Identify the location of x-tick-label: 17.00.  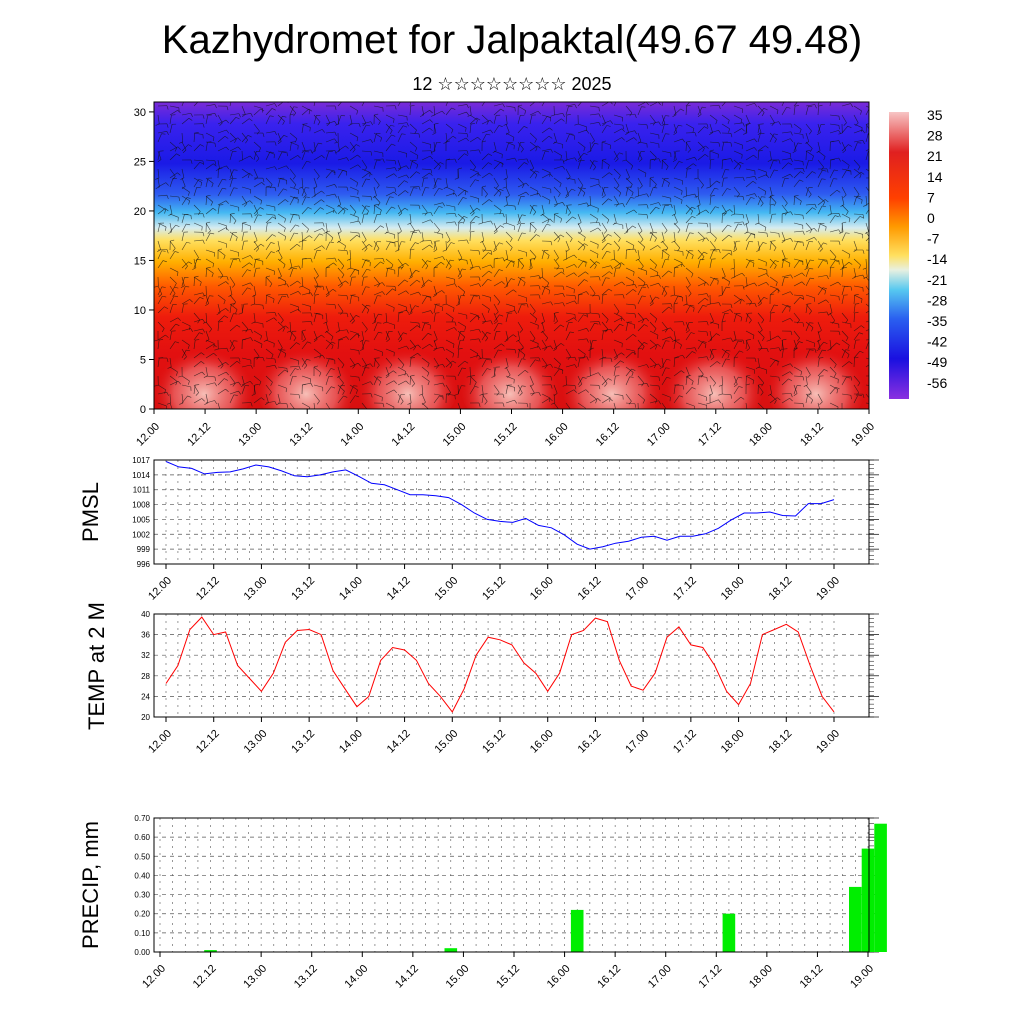
(637, 742).